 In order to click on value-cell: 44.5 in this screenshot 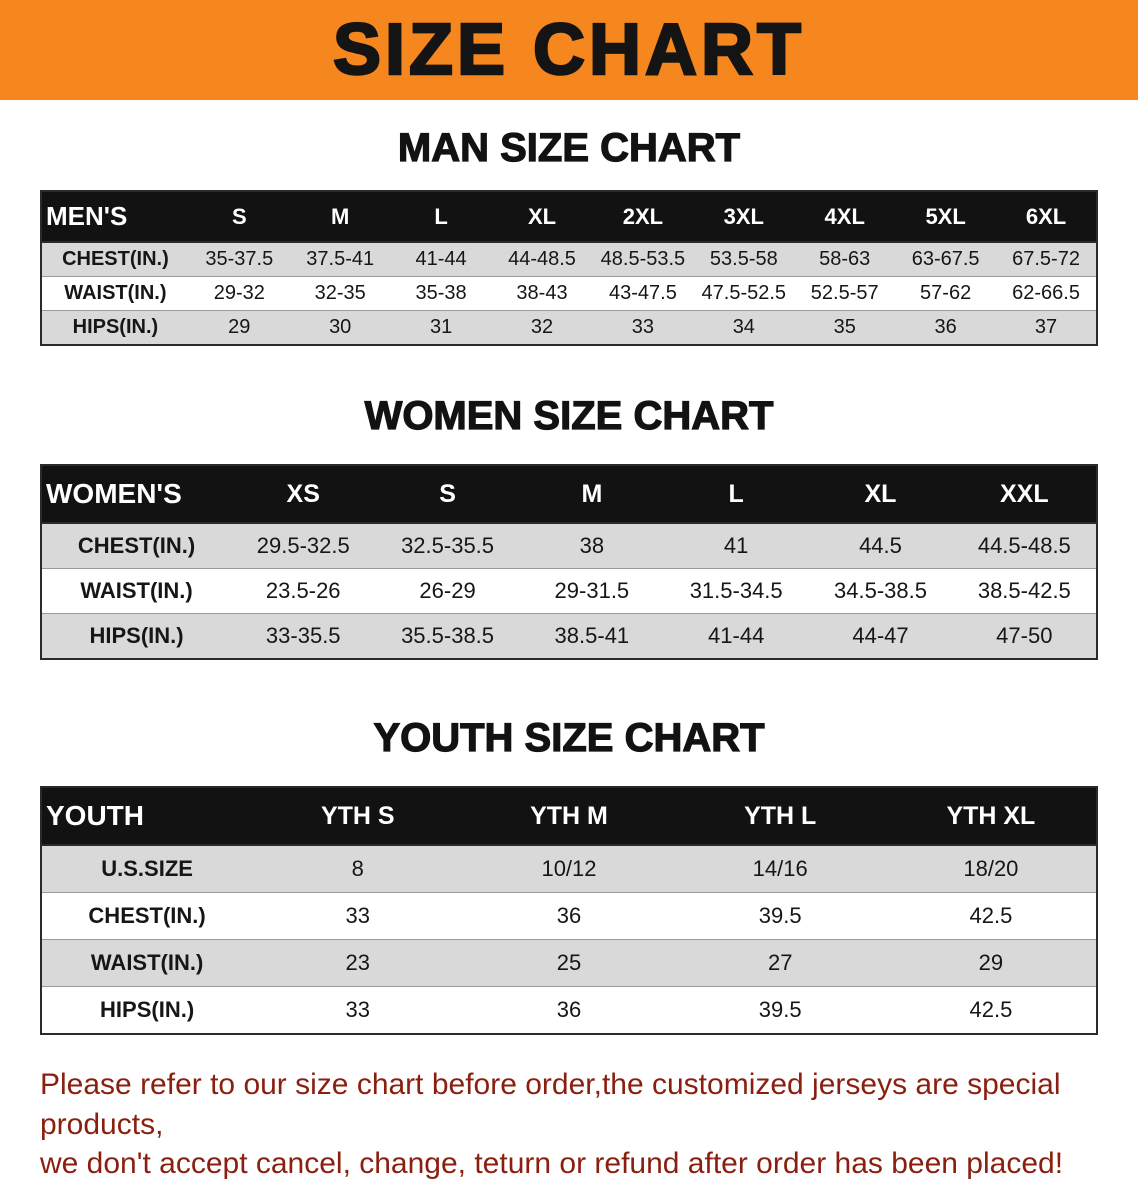, I will do `click(880, 545)`.